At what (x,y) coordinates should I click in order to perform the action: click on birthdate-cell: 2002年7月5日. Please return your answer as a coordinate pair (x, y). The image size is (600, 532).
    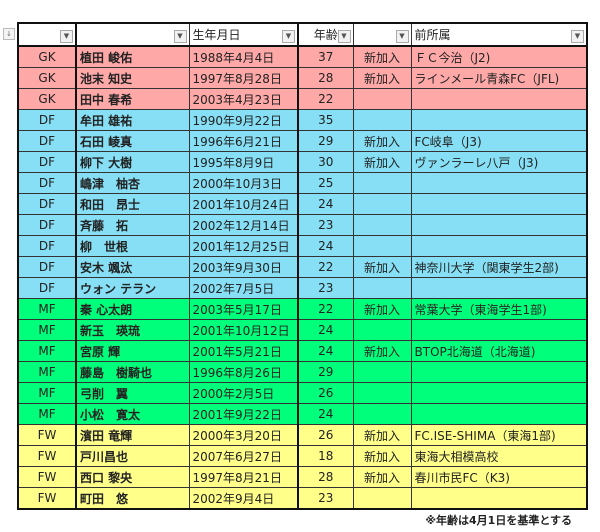
    Looking at the image, I should click on (243, 288).